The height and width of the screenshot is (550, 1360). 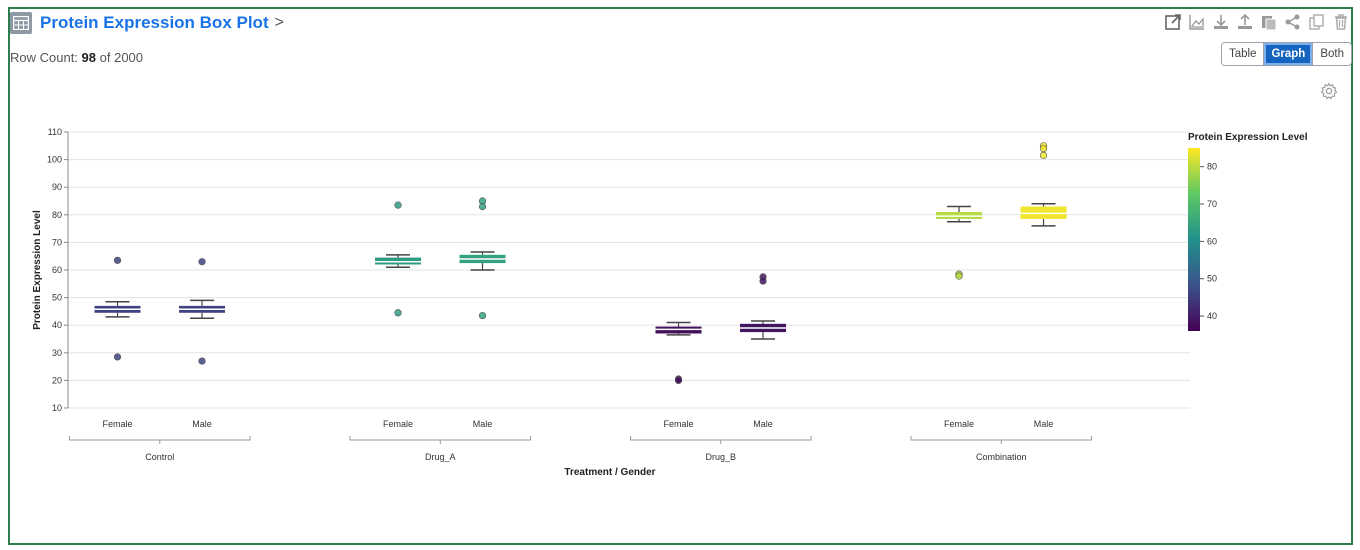 What do you see at coordinates (1329, 91) in the screenshot?
I see `gear-icon` at bounding box center [1329, 91].